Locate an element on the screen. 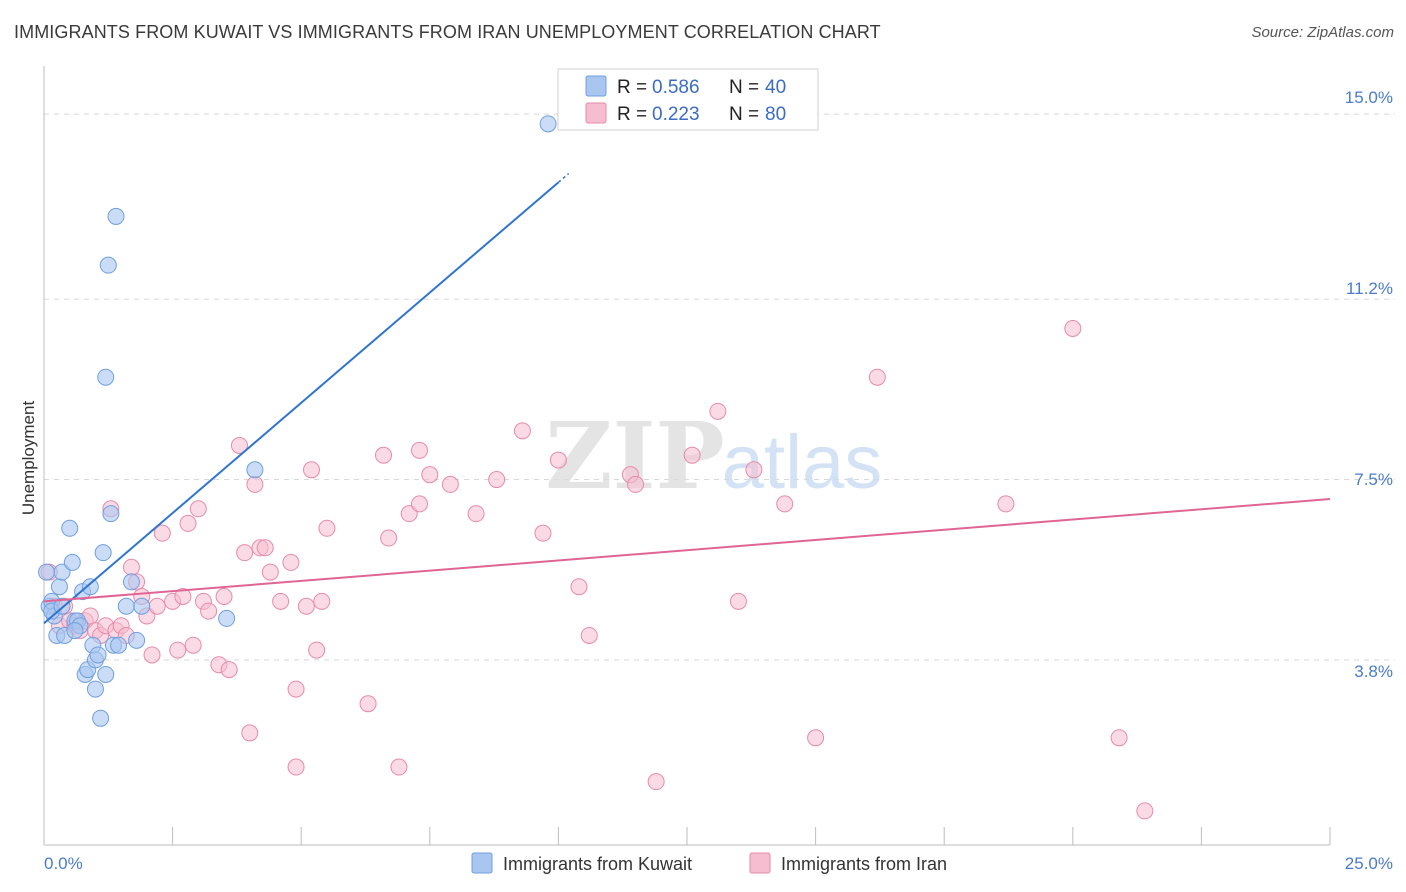 This screenshot has height=892, width=1406. legend-n-value: 80 is located at coordinates (775, 114).